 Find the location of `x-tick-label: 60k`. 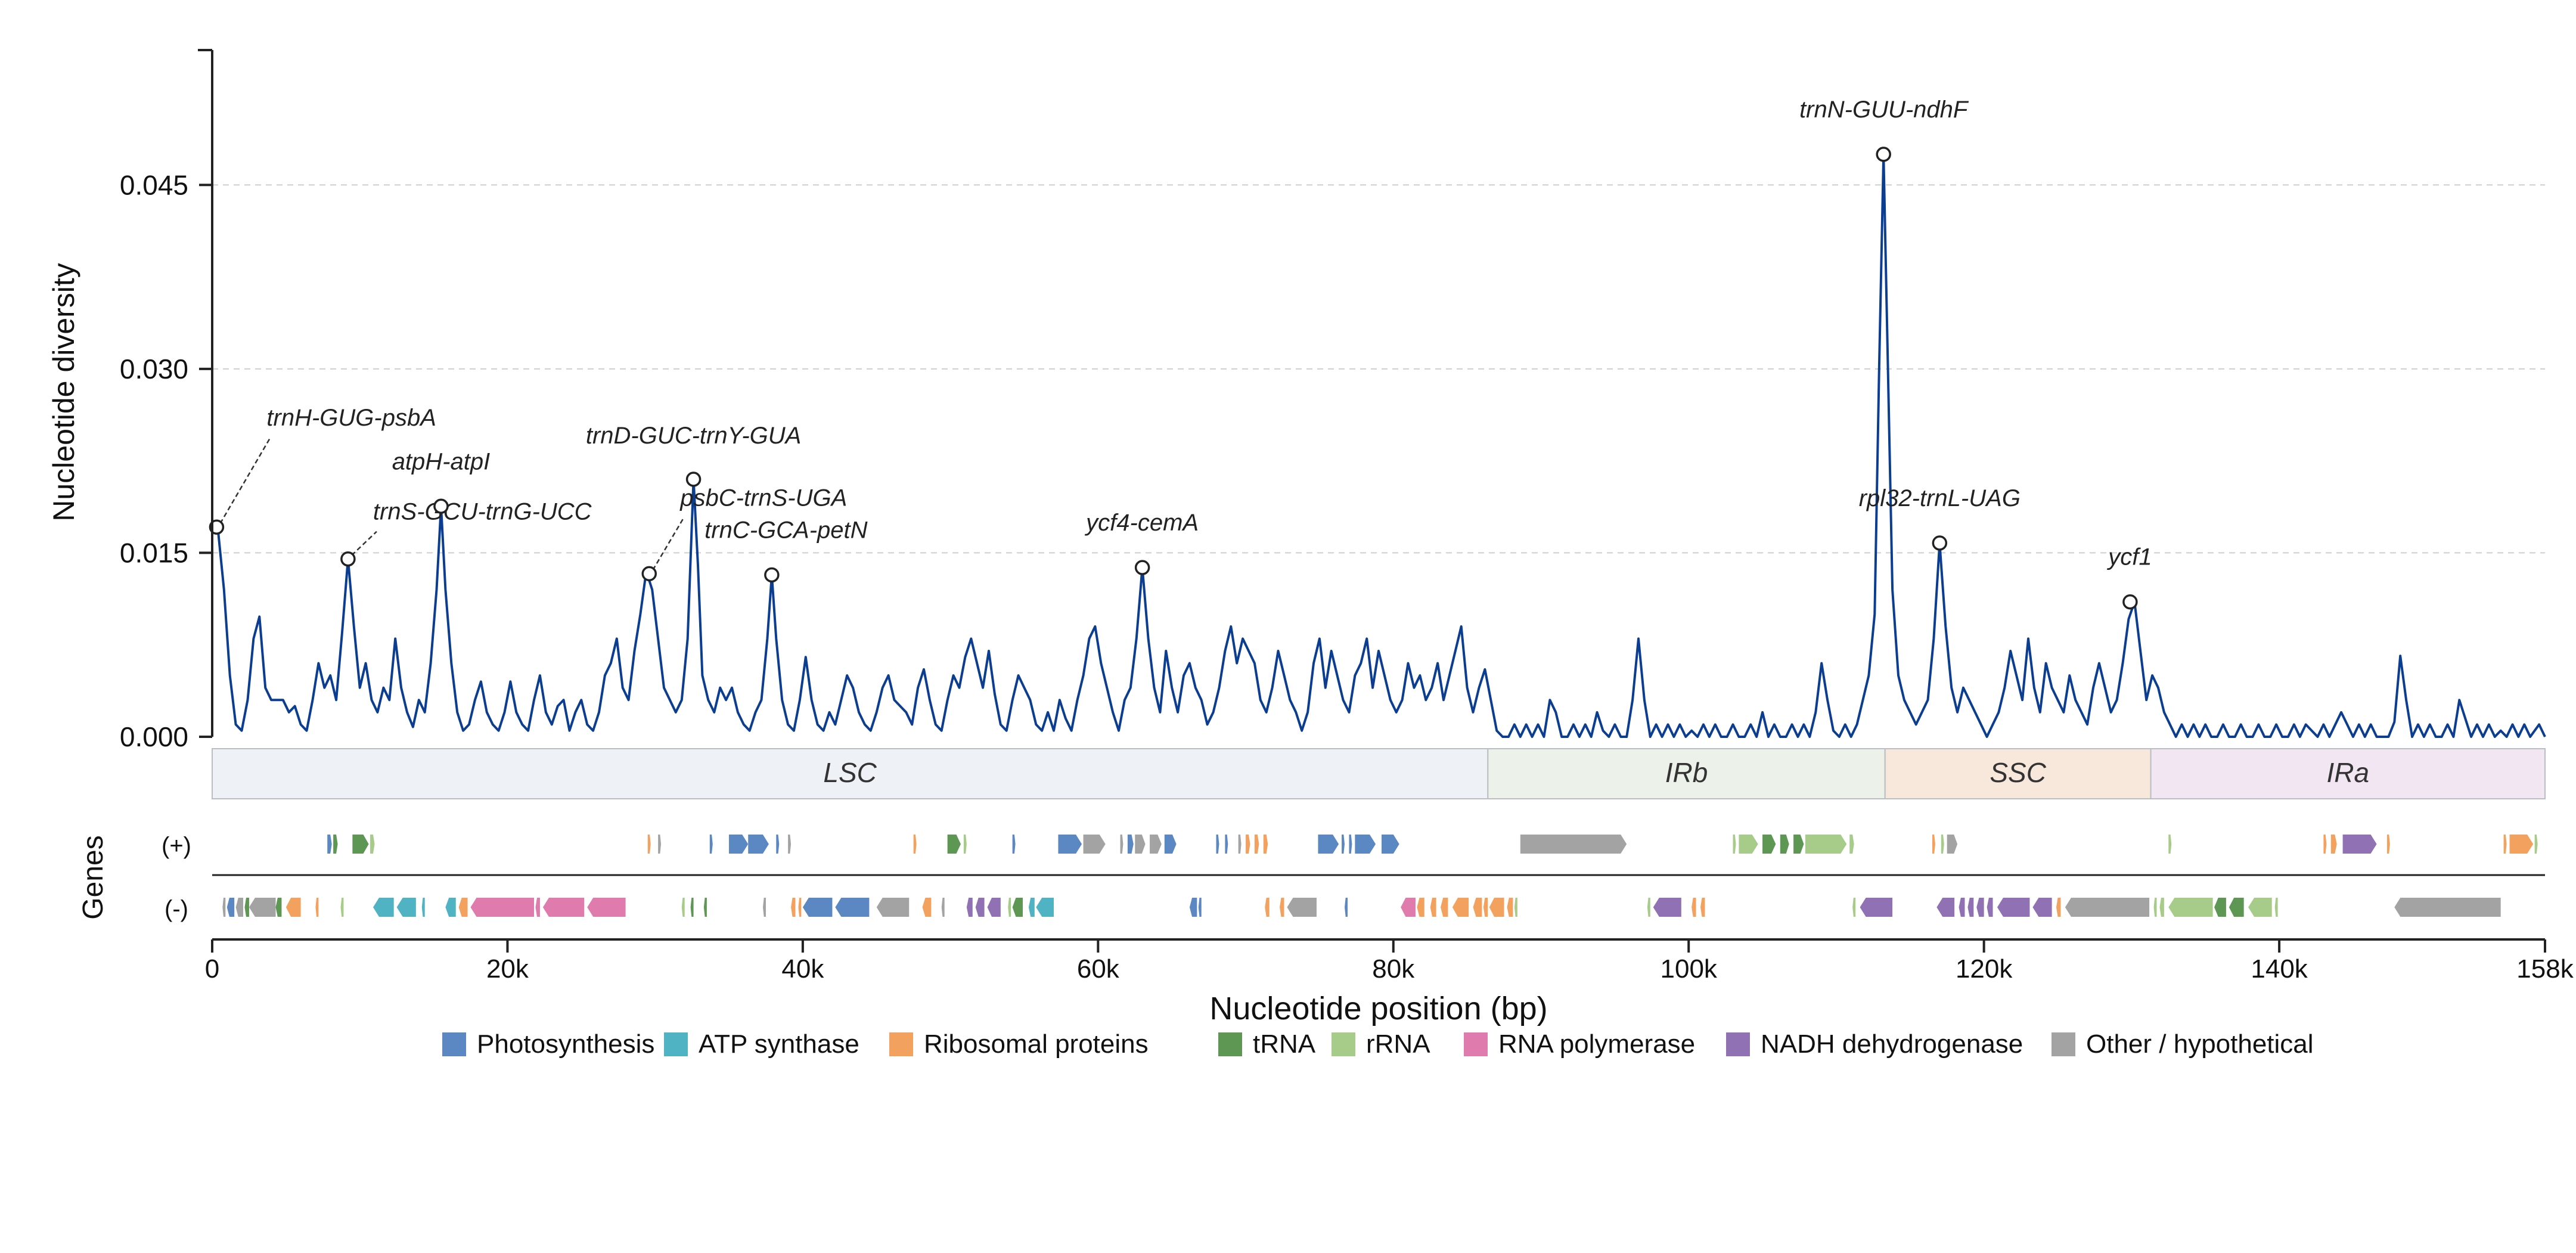

x-tick-label: 60k is located at coordinates (1099, 969).